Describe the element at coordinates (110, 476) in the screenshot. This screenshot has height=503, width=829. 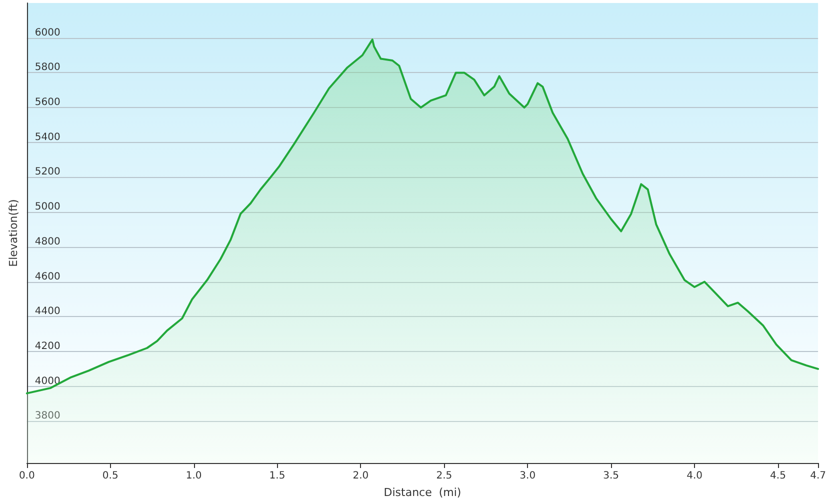
I see `x-tick-label: 0.5` at that location.